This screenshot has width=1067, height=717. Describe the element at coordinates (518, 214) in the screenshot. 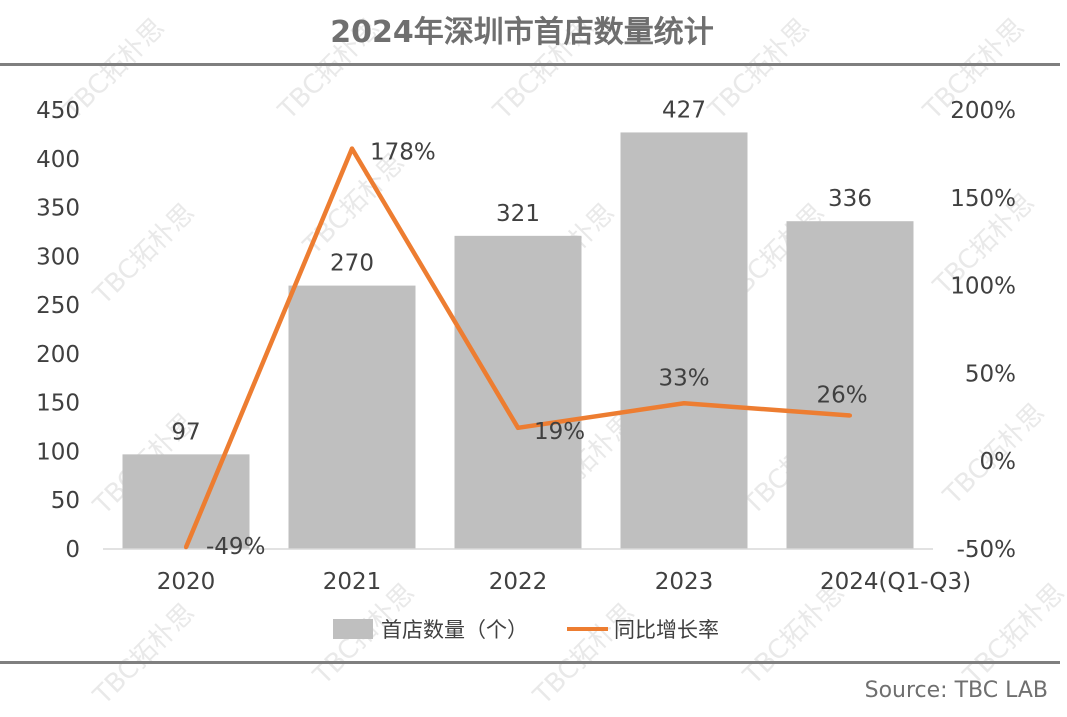

I see `bar-data-label: 321` at that location.